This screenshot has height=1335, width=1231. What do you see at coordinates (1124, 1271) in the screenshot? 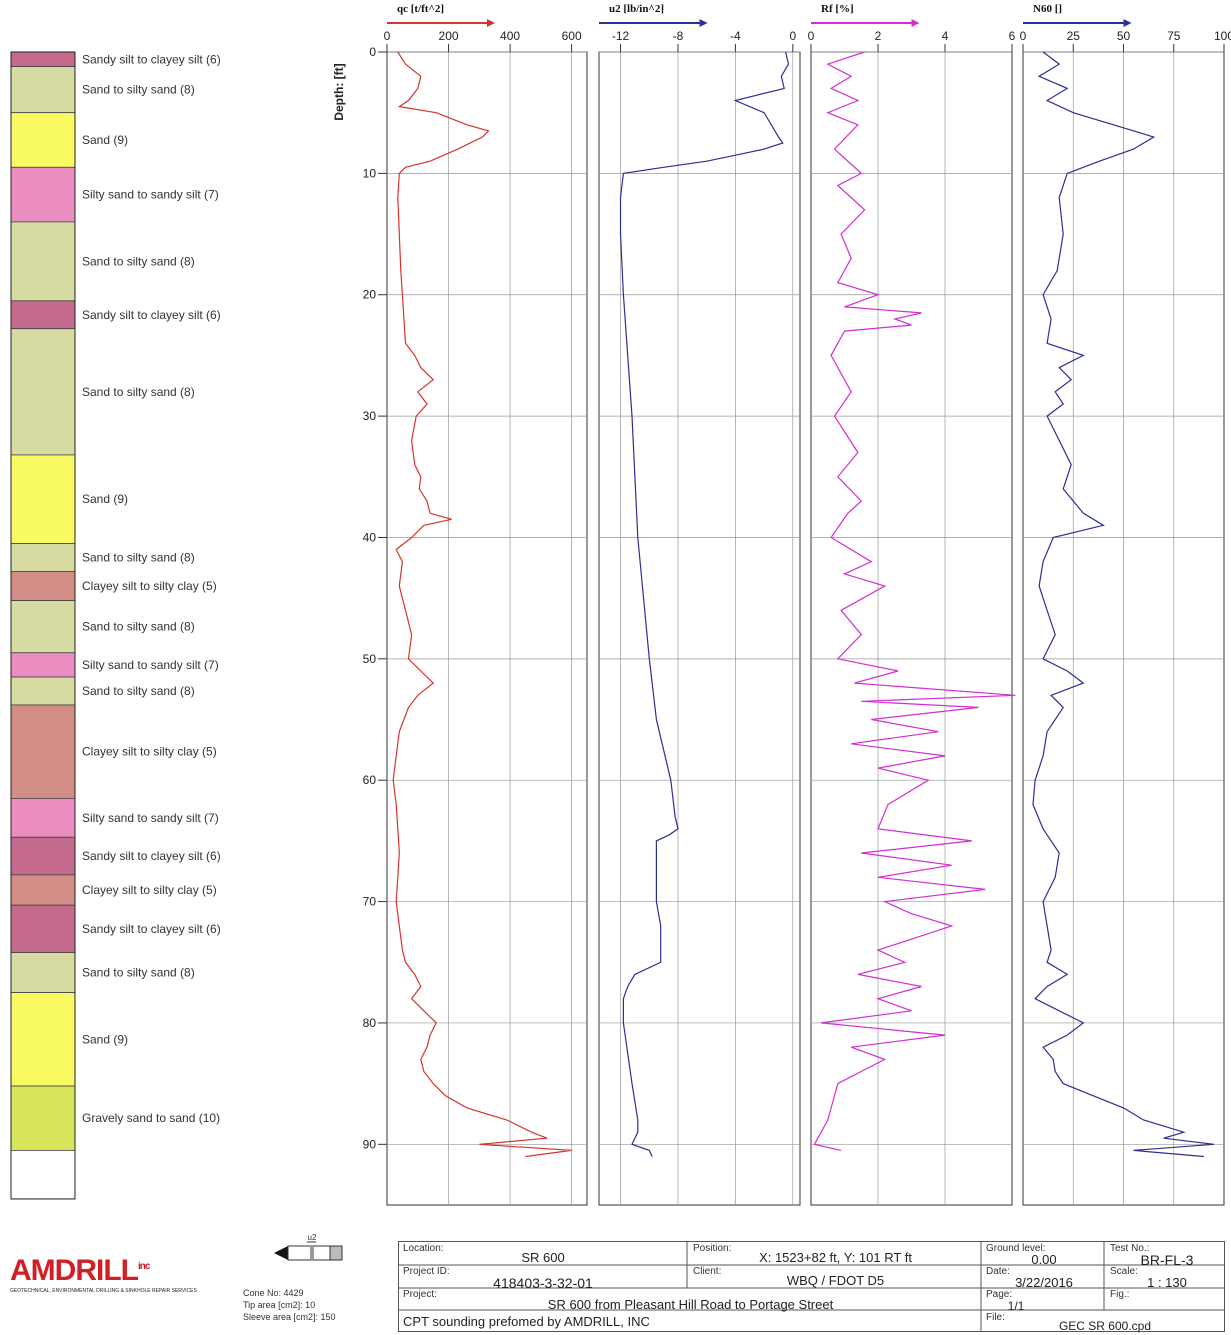
I see `scale-label: Scale:` at bounding box center [1124, 1271].